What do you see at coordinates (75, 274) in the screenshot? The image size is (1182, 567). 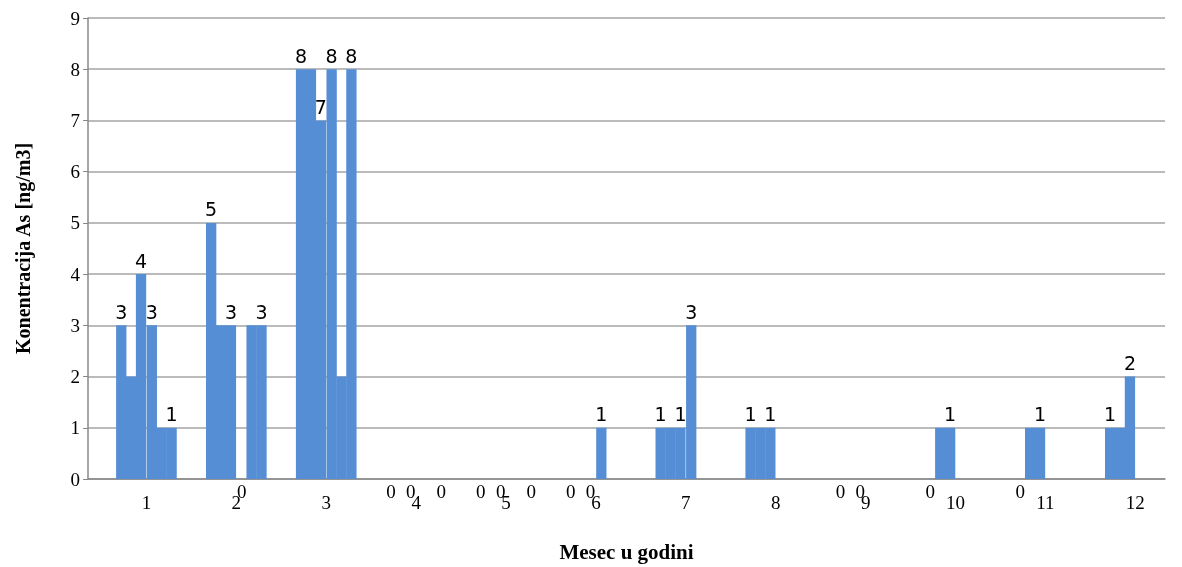 I see `y-tick-label: 4` at bounding box center [75, 274].